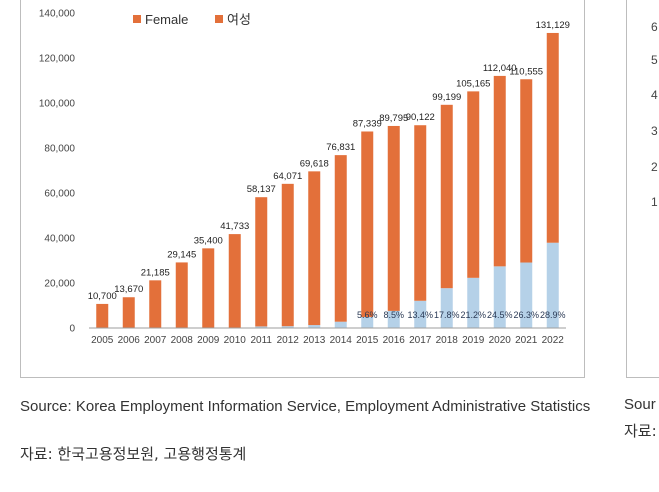  Describe the element at coordinates (447, 315) in the screenshot. I see `male-share-label: 17.8%` at that location.